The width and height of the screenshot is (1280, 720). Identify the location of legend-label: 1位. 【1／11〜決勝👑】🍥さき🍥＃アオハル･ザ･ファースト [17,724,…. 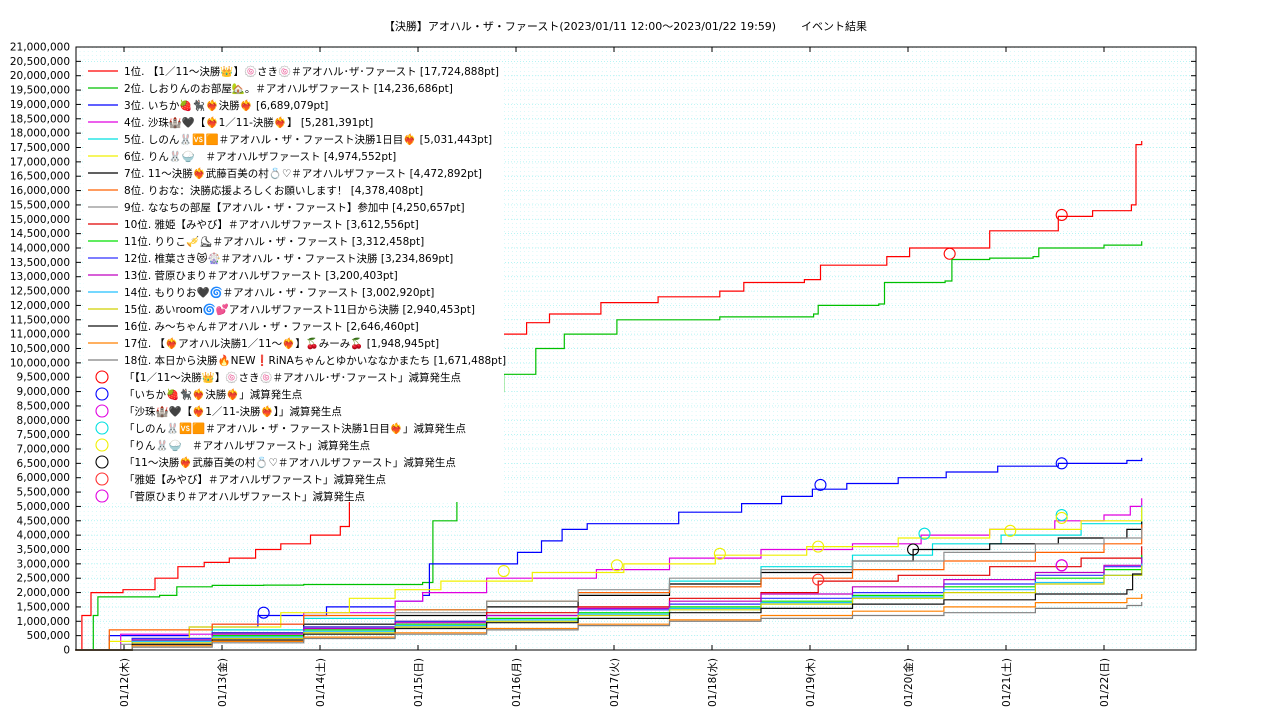
(311, 71).